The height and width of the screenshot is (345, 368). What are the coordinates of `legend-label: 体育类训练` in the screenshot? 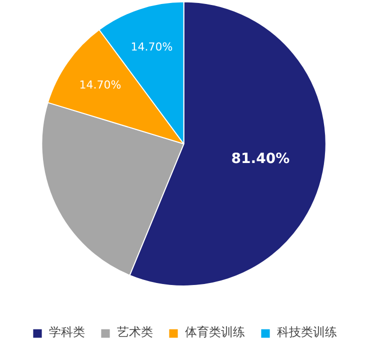 It's located at (215, 332).